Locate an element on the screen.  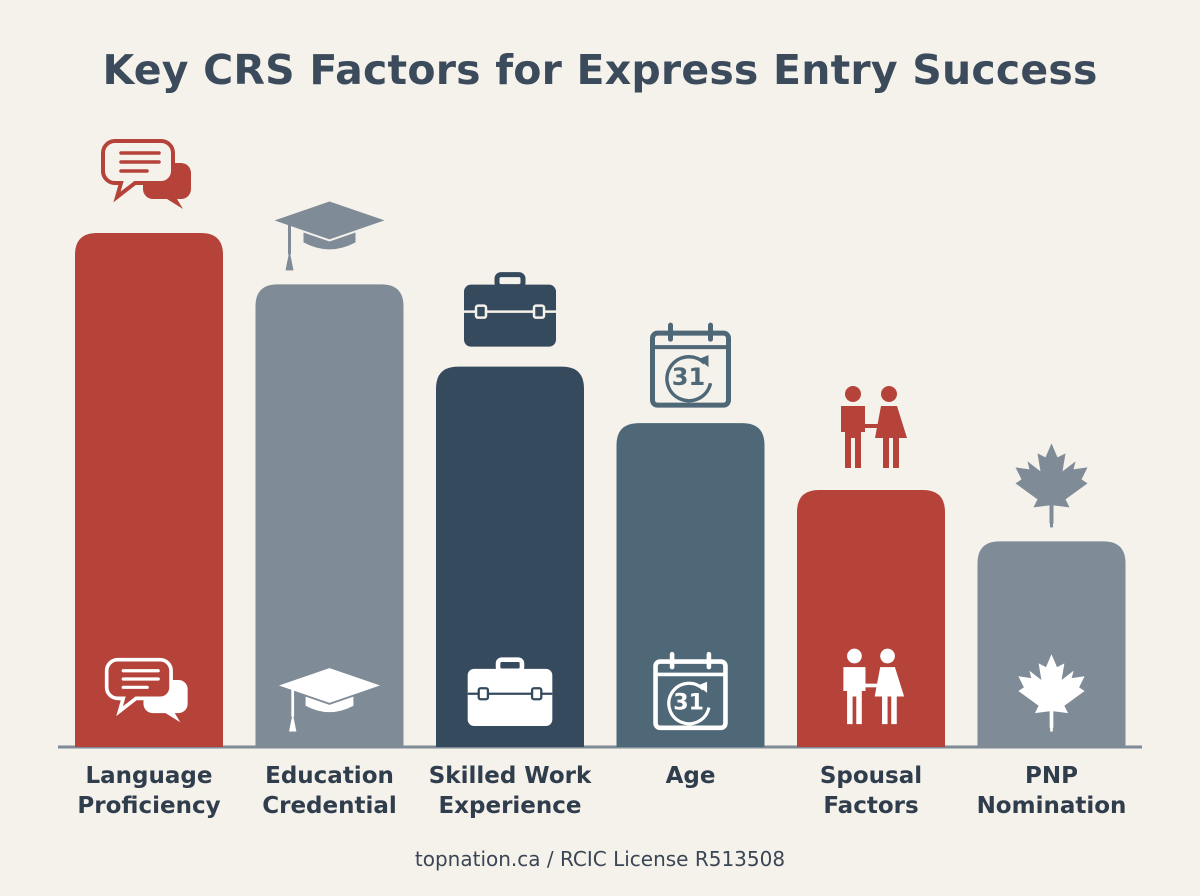
category-label-line: Education is located at coordinates (329, 776).